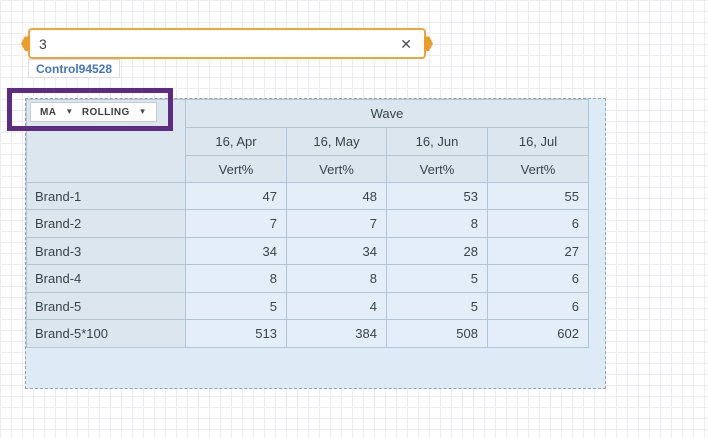 This screenshot has height=438, width=708. I want to click on table-row: Brand-3 34 34 28 27, so click(307, 251).